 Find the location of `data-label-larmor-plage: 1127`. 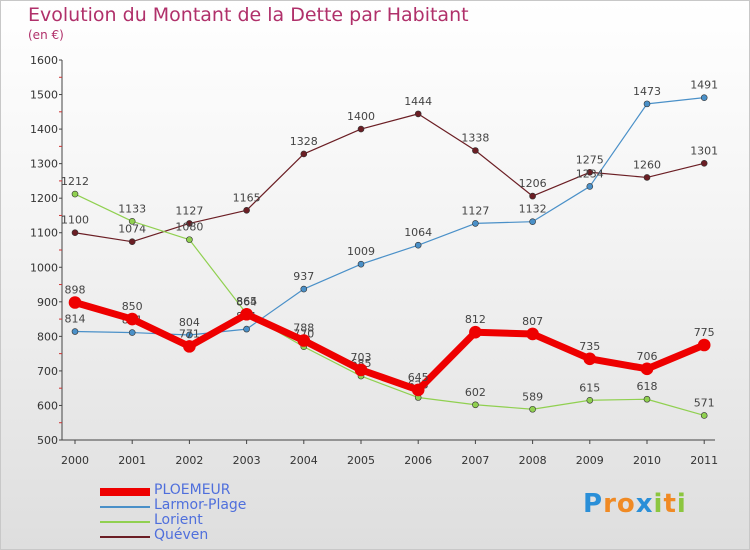

data-label-larmor-plage: 1127 is located at coordinates (475, 210).